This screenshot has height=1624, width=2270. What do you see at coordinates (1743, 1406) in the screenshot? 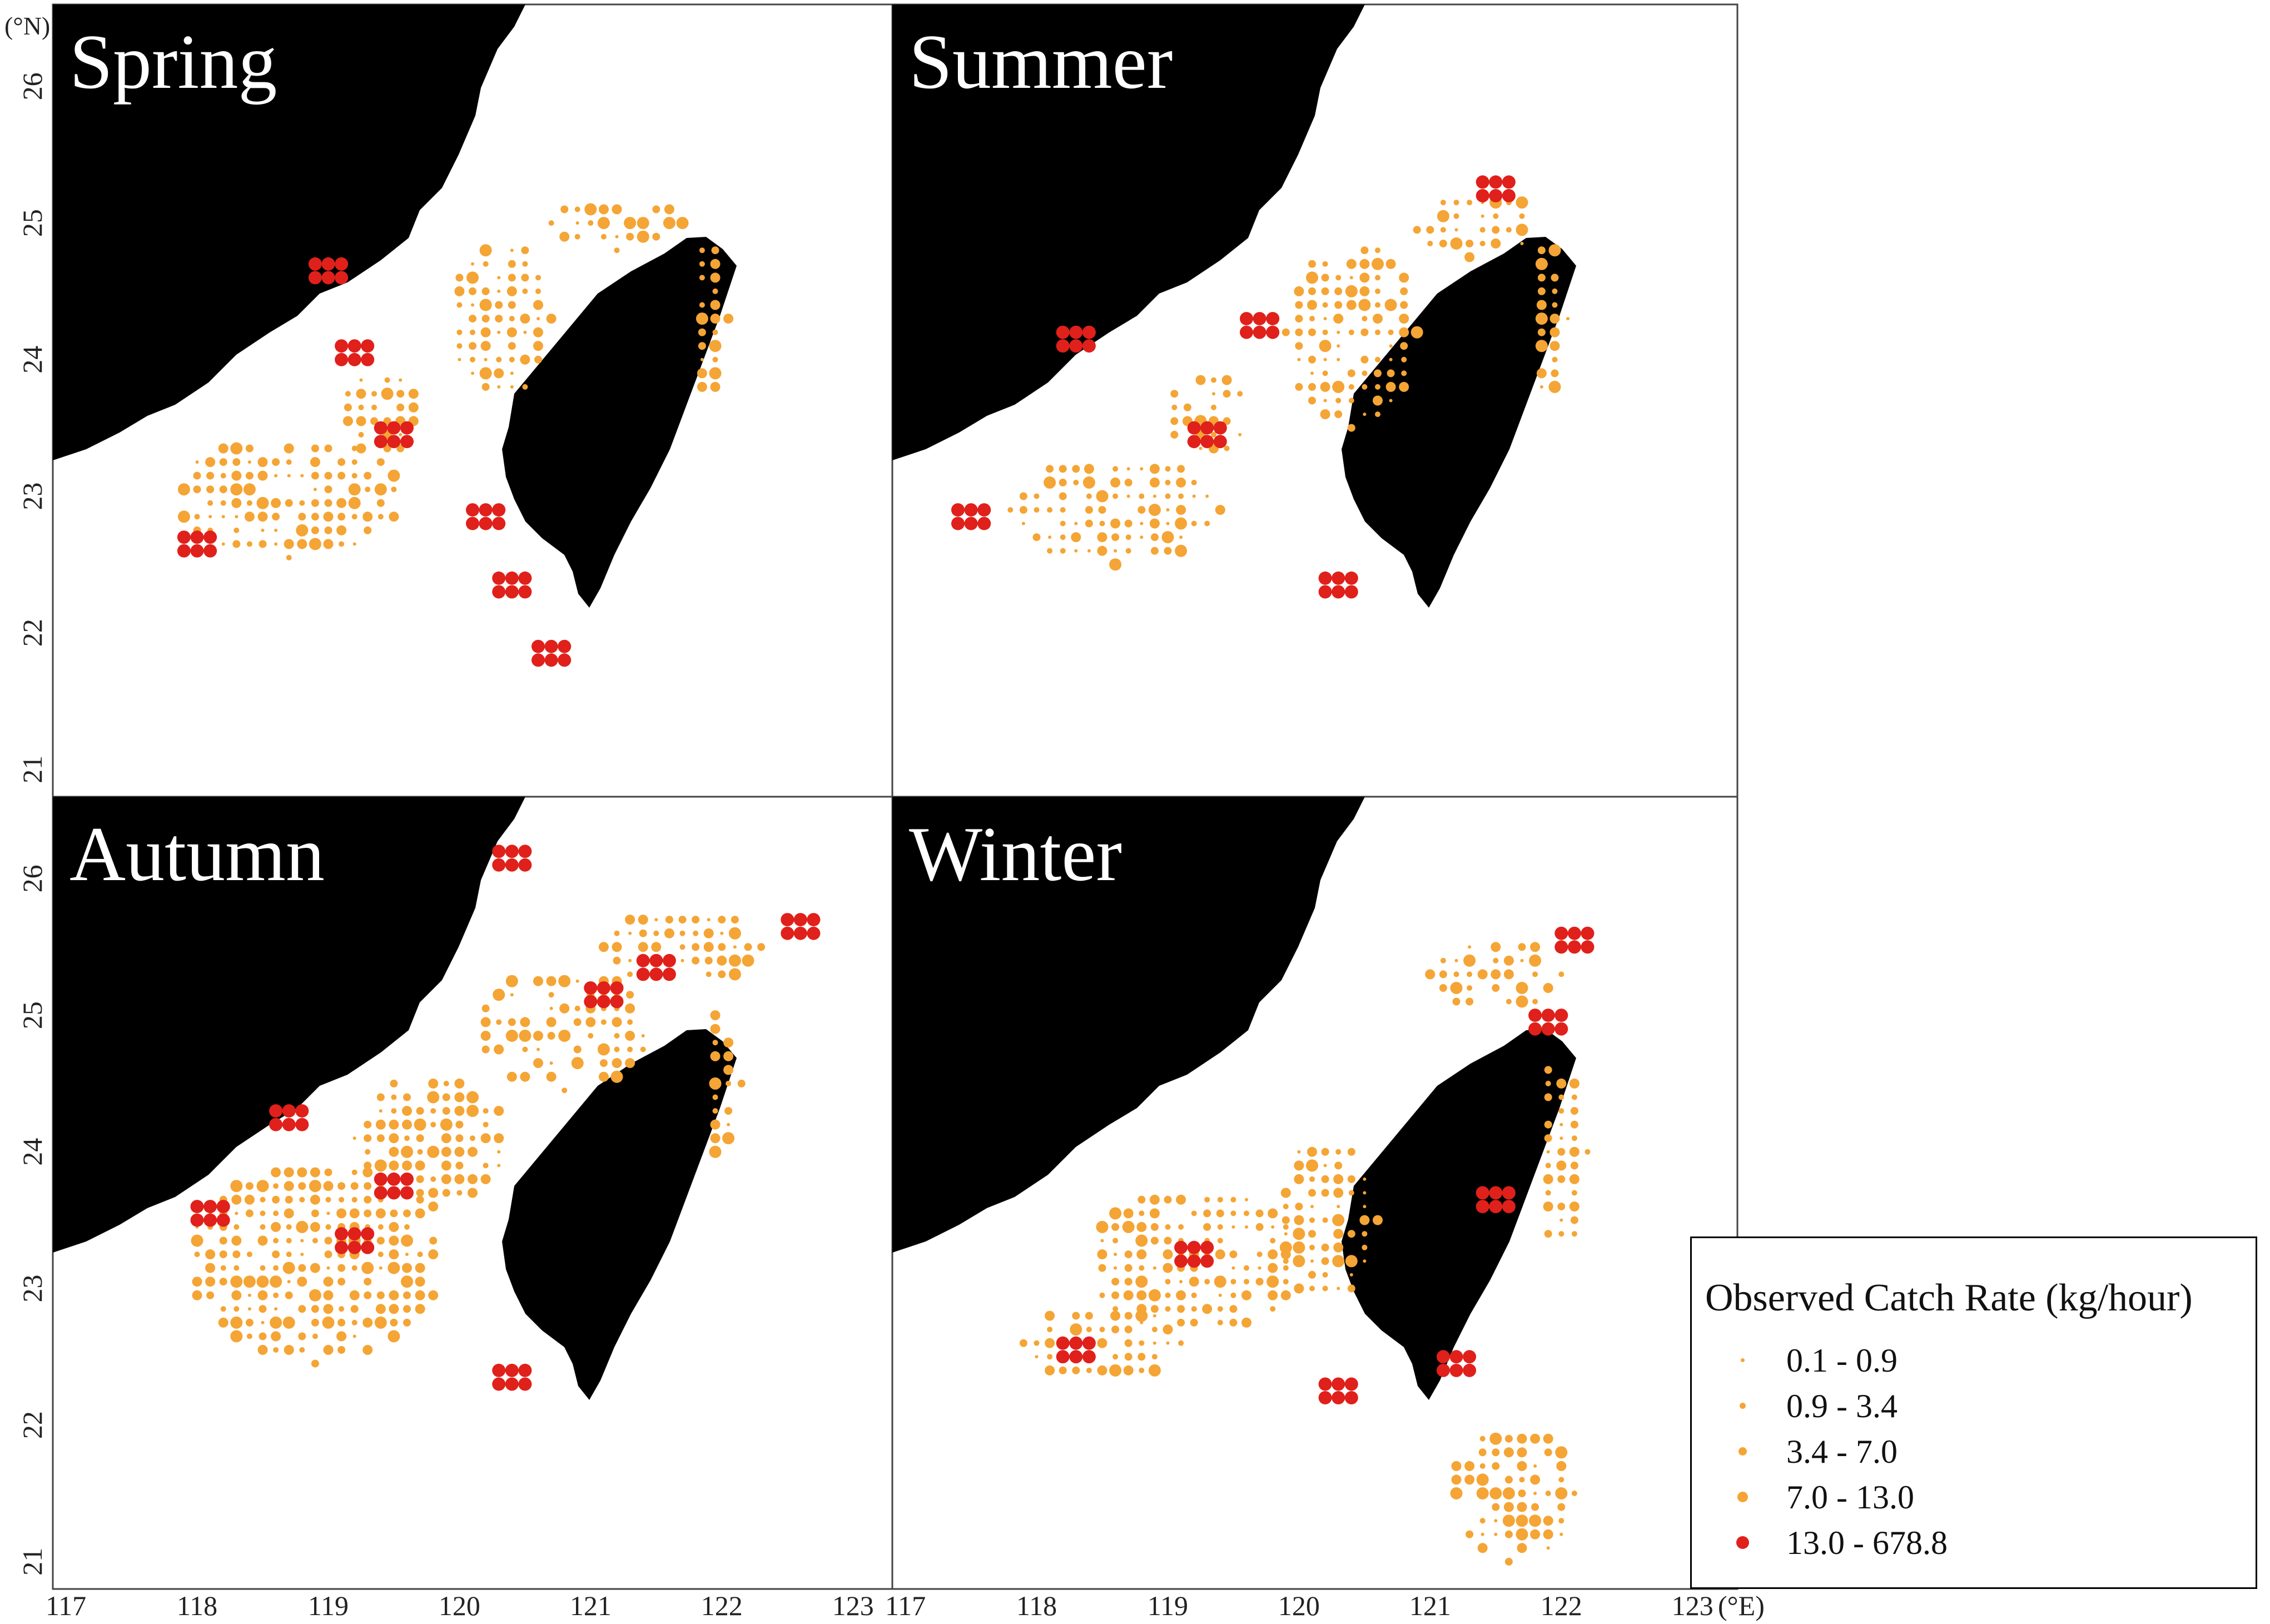
I see `legend-dot` at bounding box center [1743, 1406].